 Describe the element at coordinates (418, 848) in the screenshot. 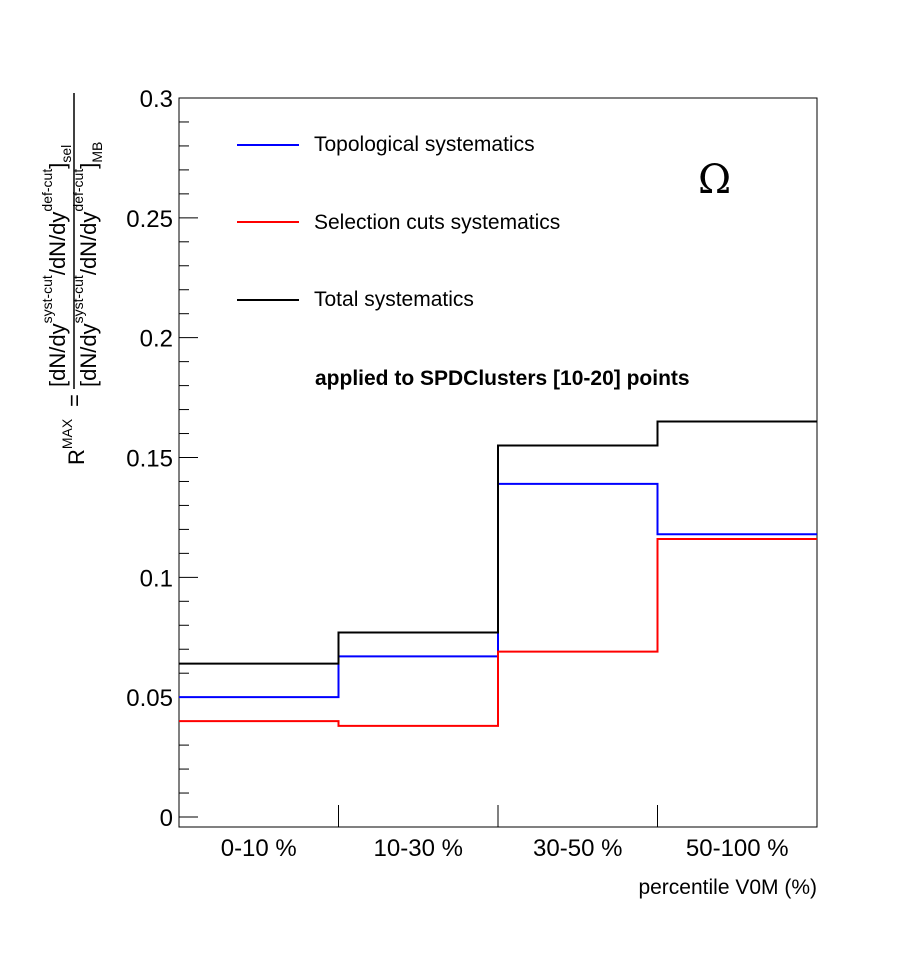

I see `x-category-label: 10-30 %` at that location.